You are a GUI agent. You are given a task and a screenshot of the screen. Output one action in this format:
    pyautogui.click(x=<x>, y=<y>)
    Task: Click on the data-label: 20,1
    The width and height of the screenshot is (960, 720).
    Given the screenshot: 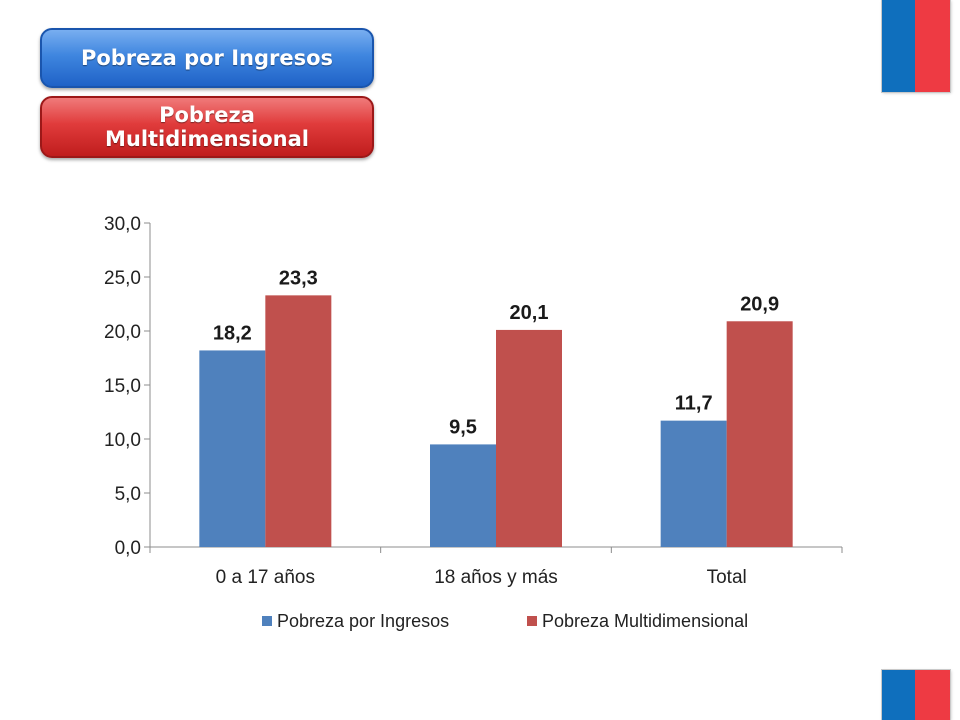 What is the action you would take?
    pyautogui.click(x=529, y=313)
    